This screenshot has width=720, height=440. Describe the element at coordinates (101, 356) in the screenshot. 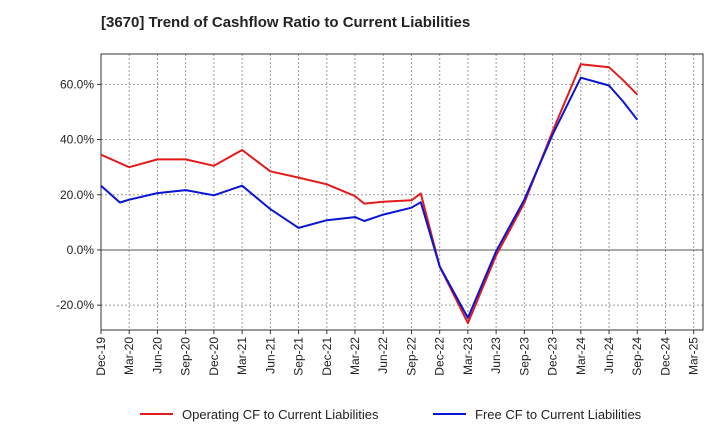

I see `x-tick-label: Dec-19` at that location.